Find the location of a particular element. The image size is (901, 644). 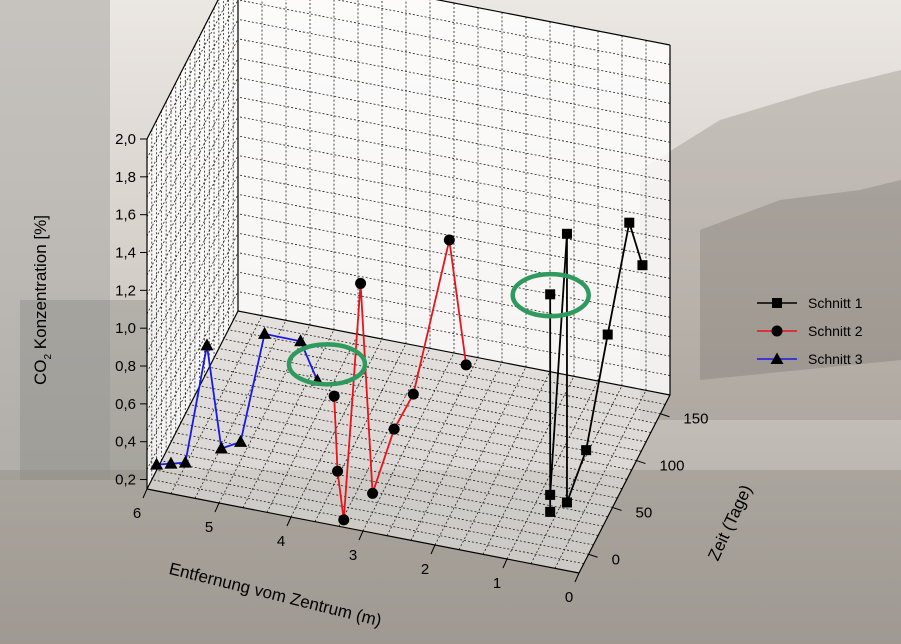

floor-edge is located at coordinates (192, 400).